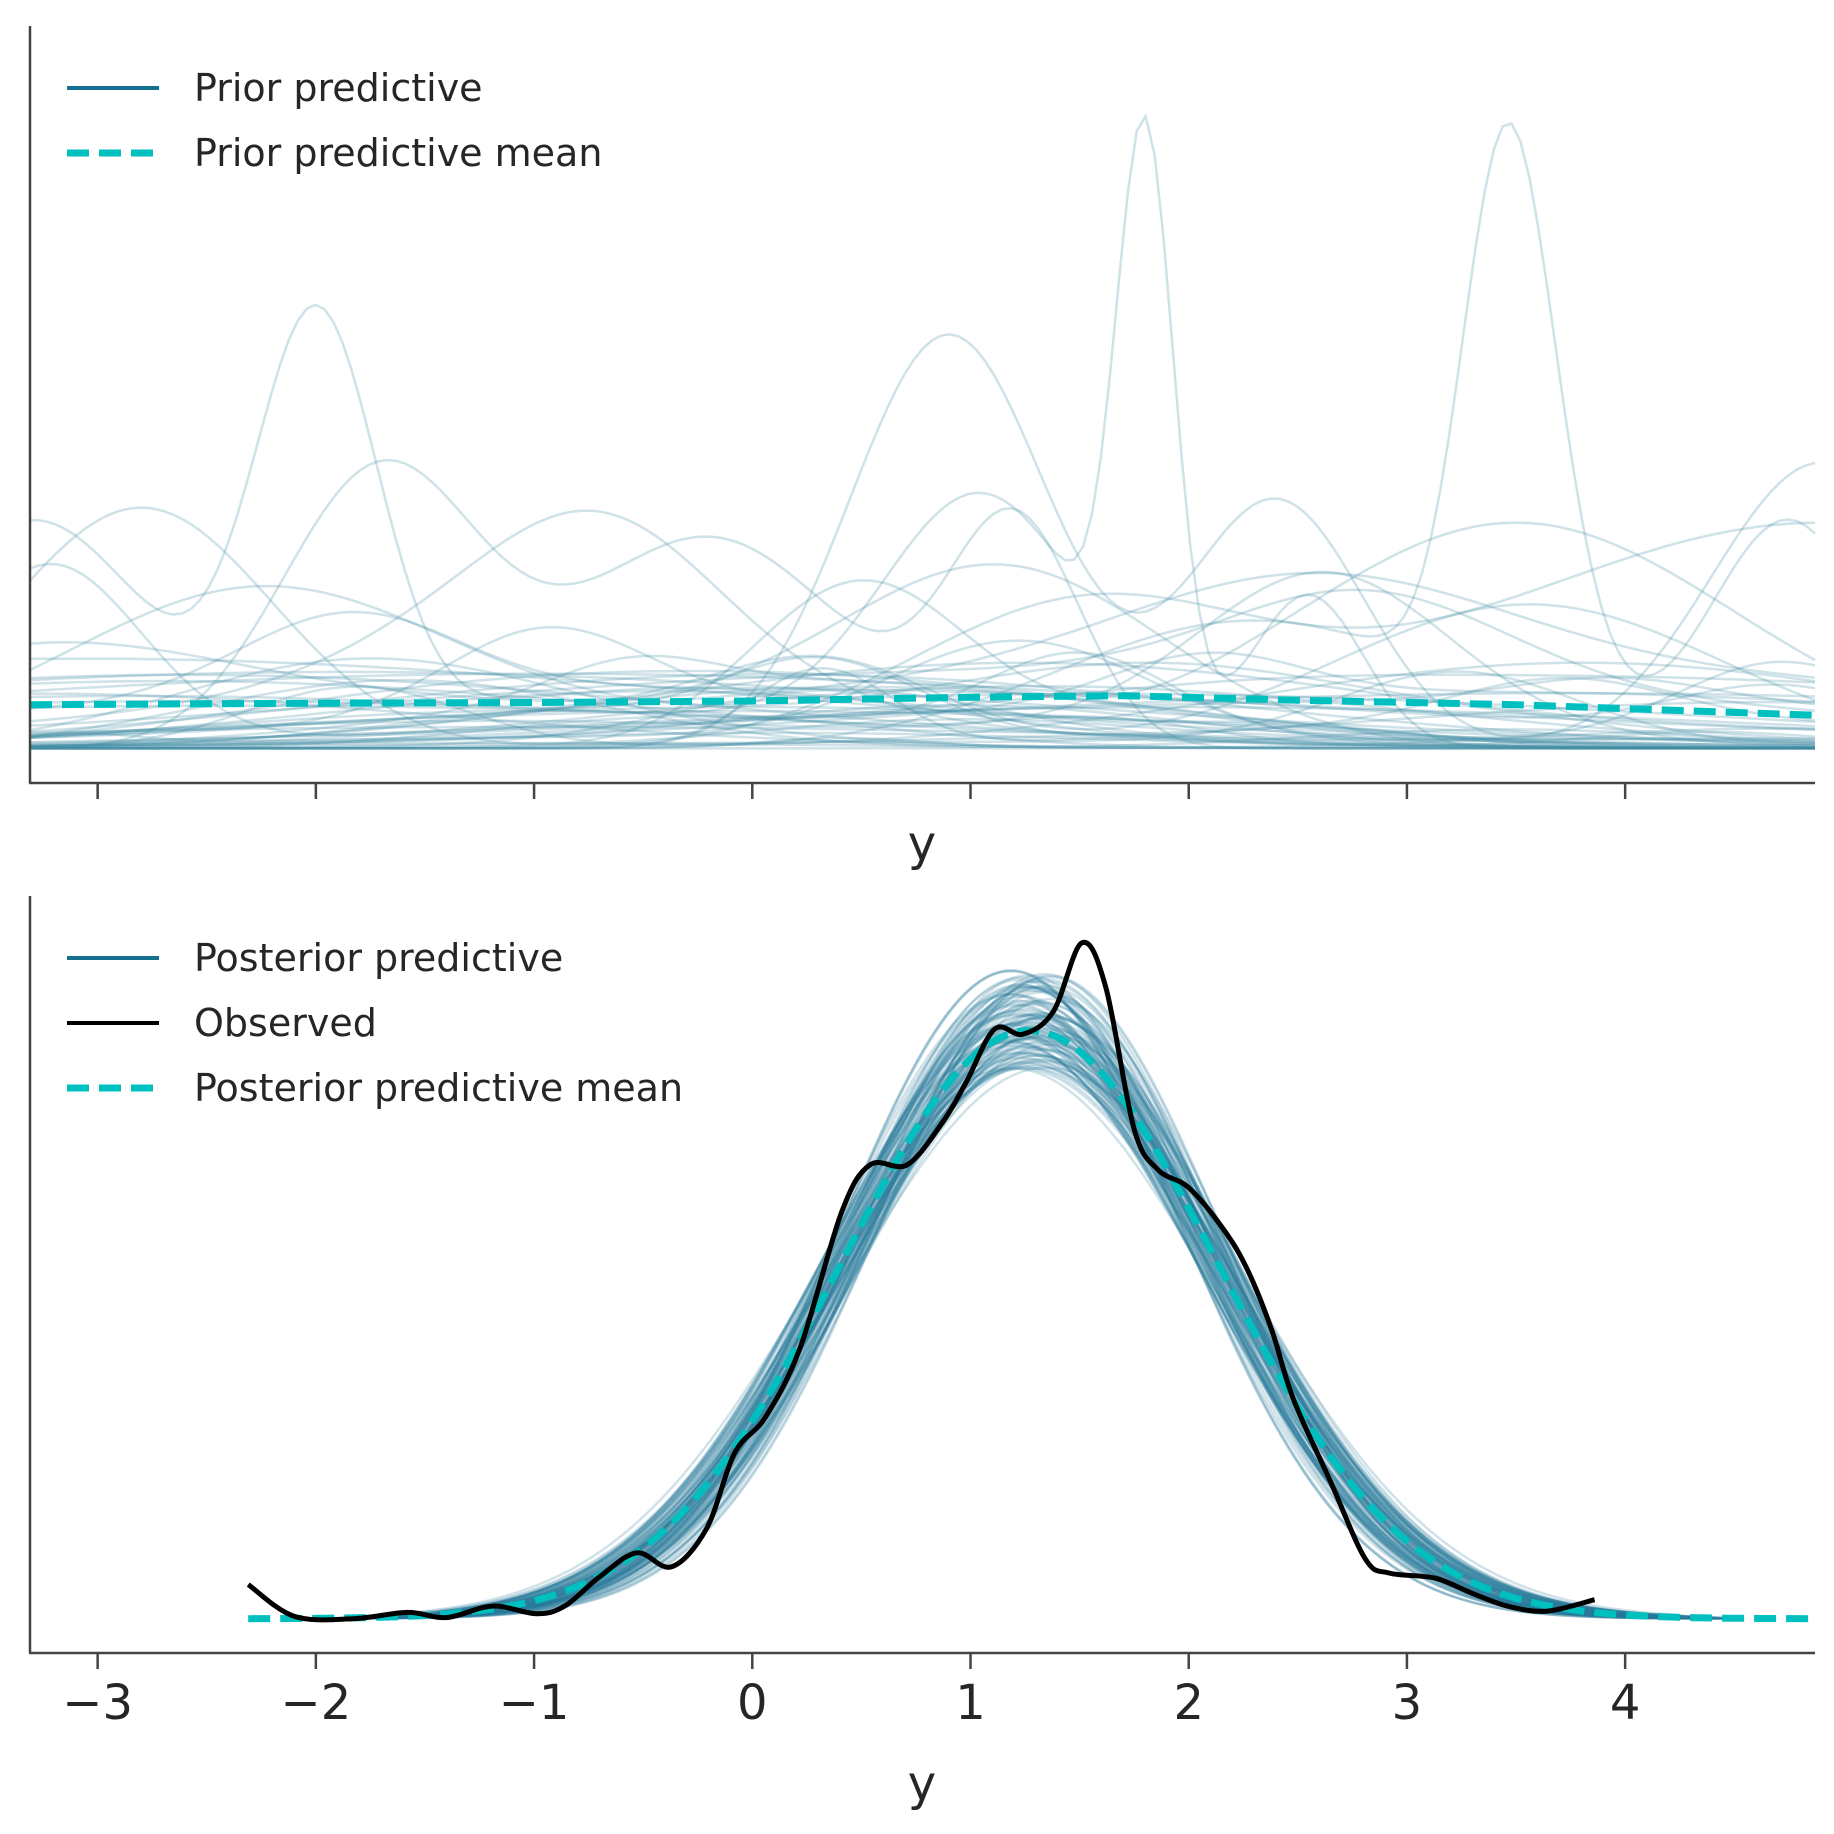  I want to click on x-ticks, so click(861, 791).